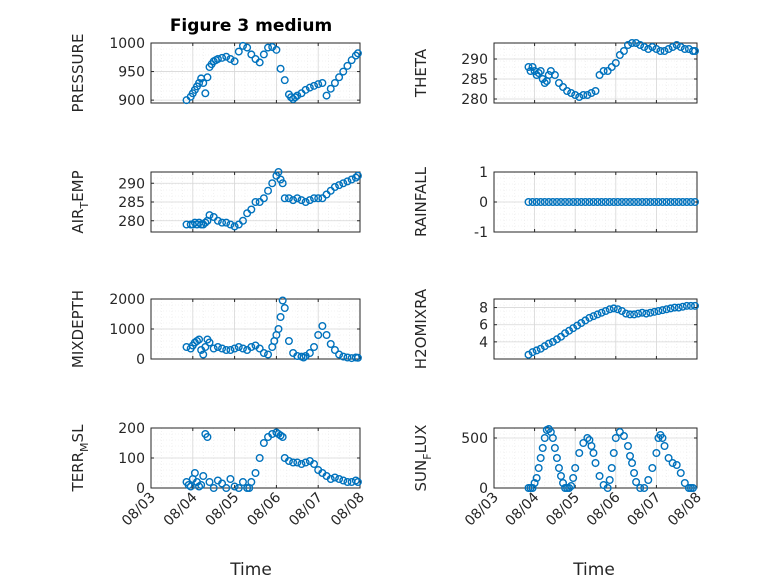 Image resolution: width=778 pixels, height=583 pixels. What do you see at coordinates (421, 201) in the screenshot?
I see `y-axis-label: RAINFALL` at bounding box center [421, 201].